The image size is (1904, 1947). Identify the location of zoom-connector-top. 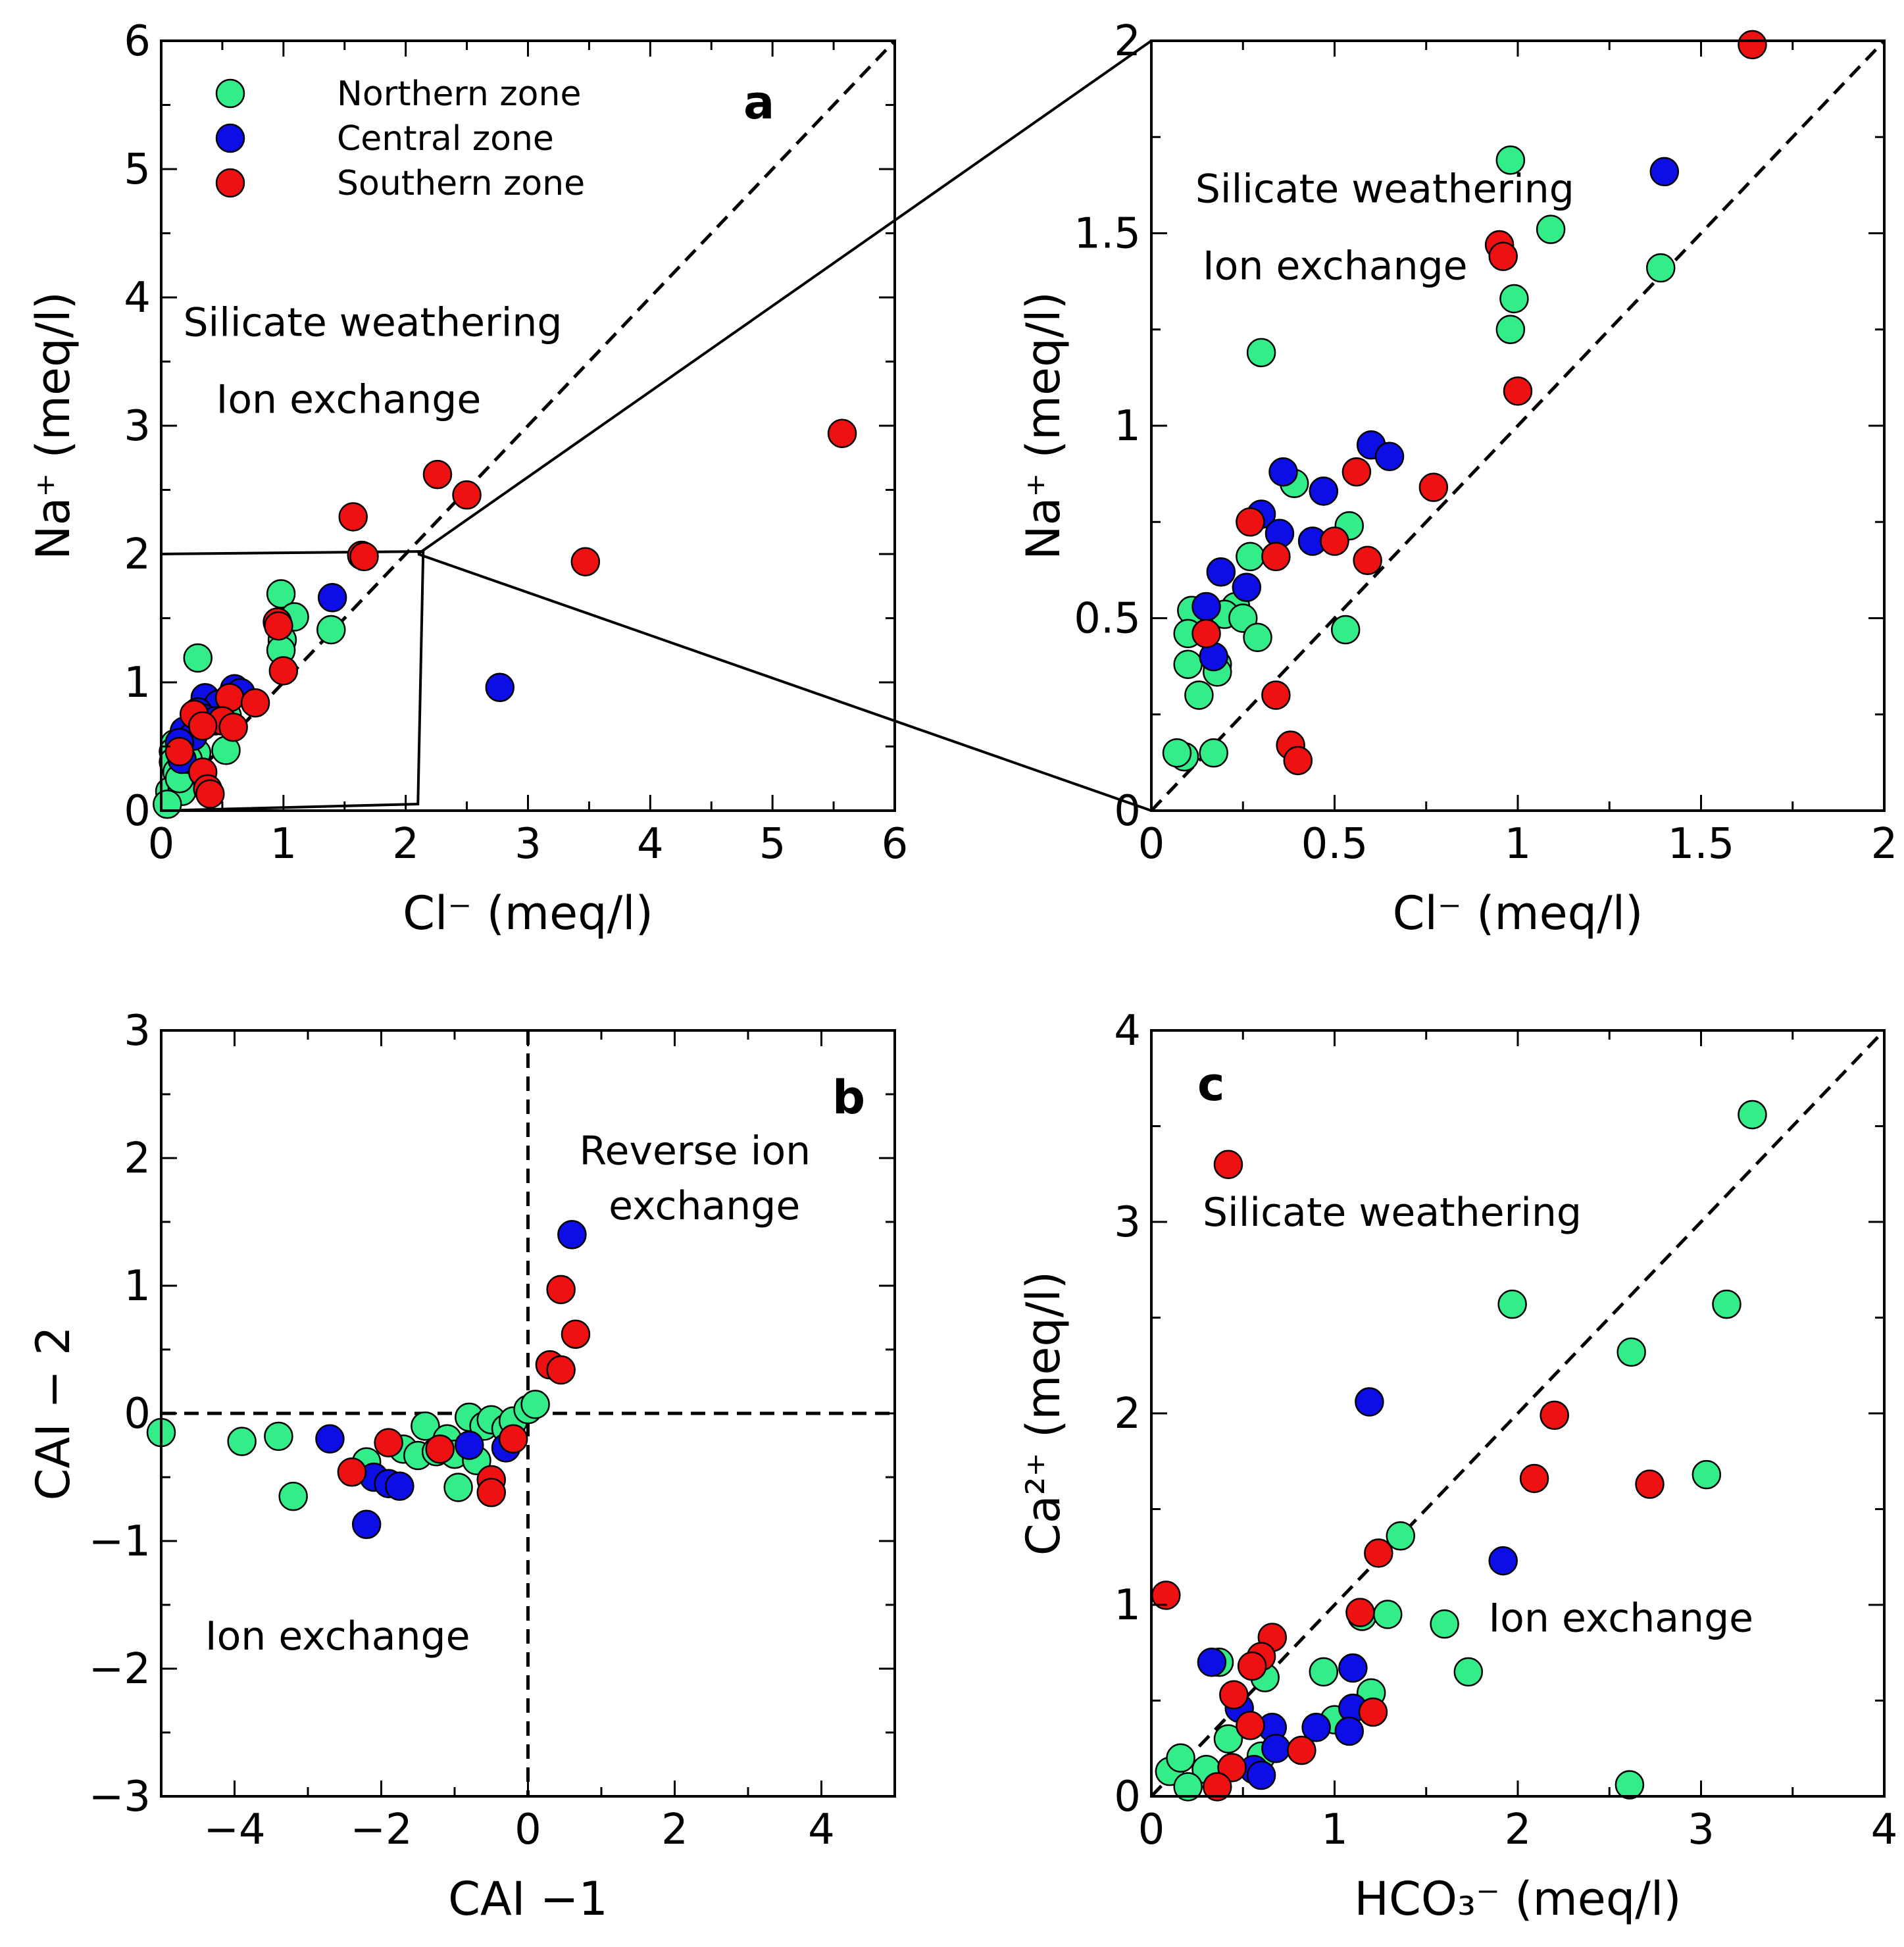
(785, 297).